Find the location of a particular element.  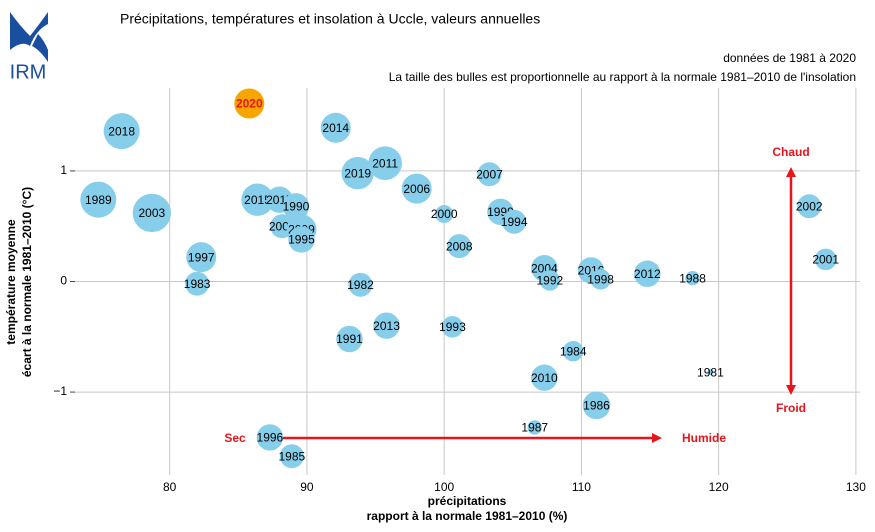

y-tick-label: 1 is located at coordinates (63, 170).